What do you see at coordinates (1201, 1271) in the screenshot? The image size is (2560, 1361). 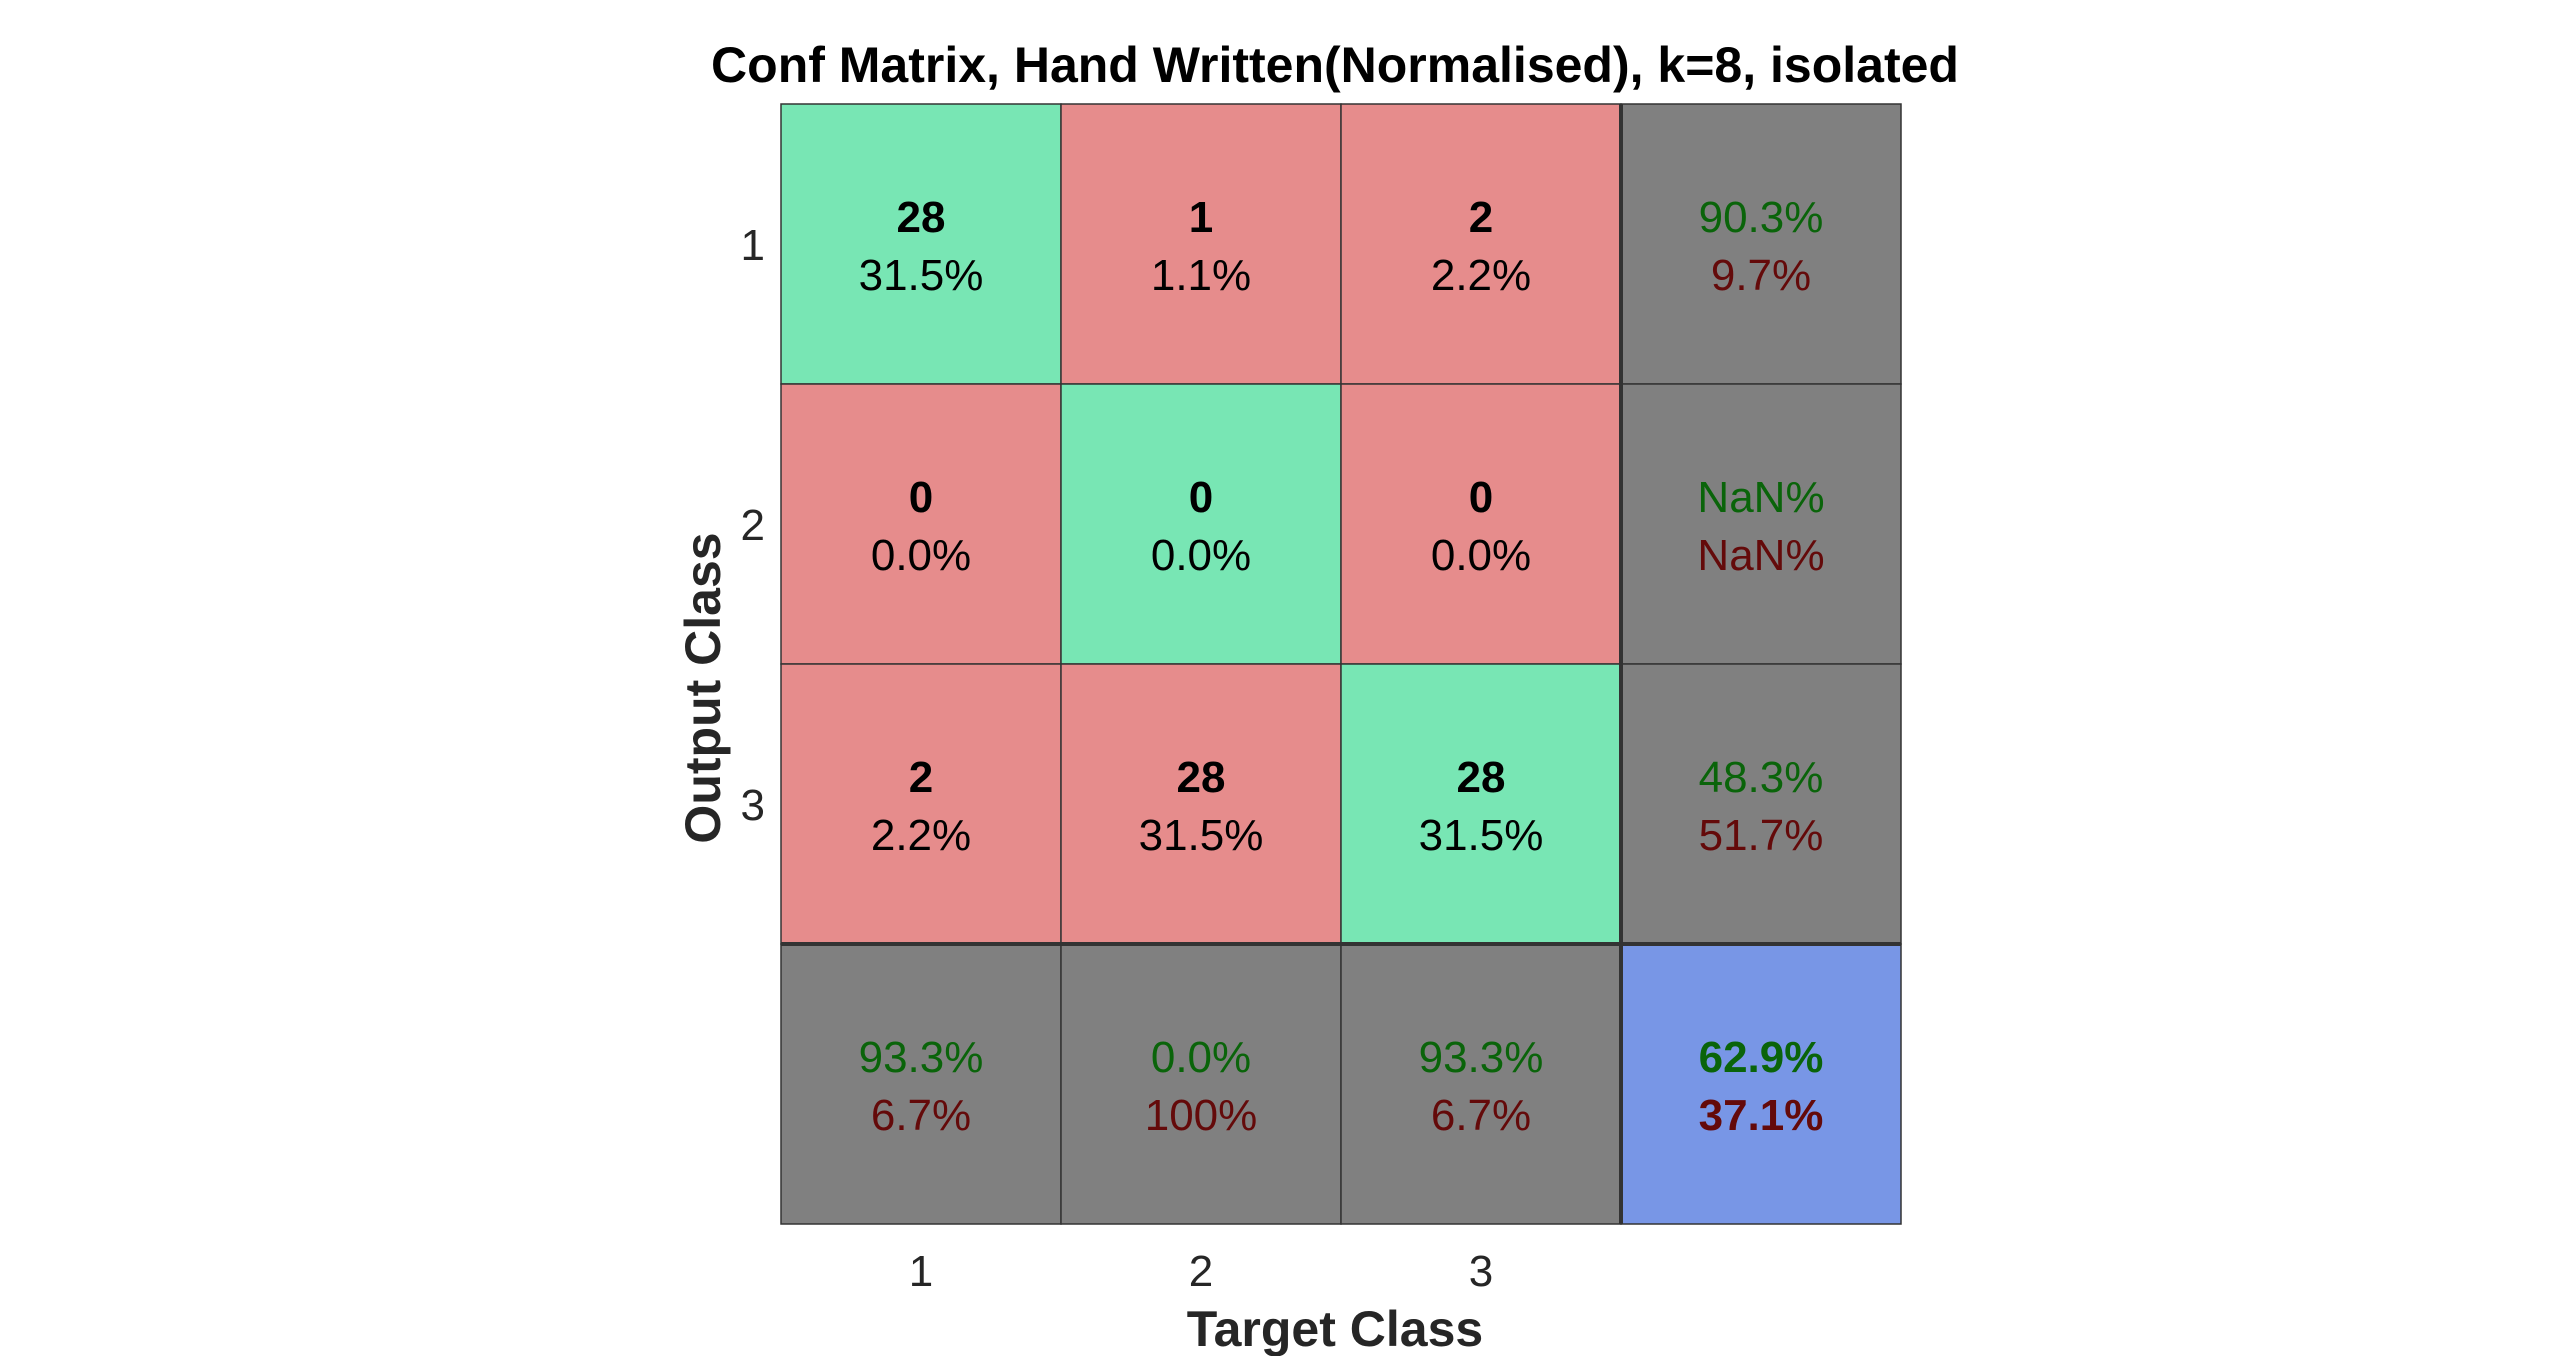 I see `x-tick-label: 2` at bounding box center [1201, 1271].